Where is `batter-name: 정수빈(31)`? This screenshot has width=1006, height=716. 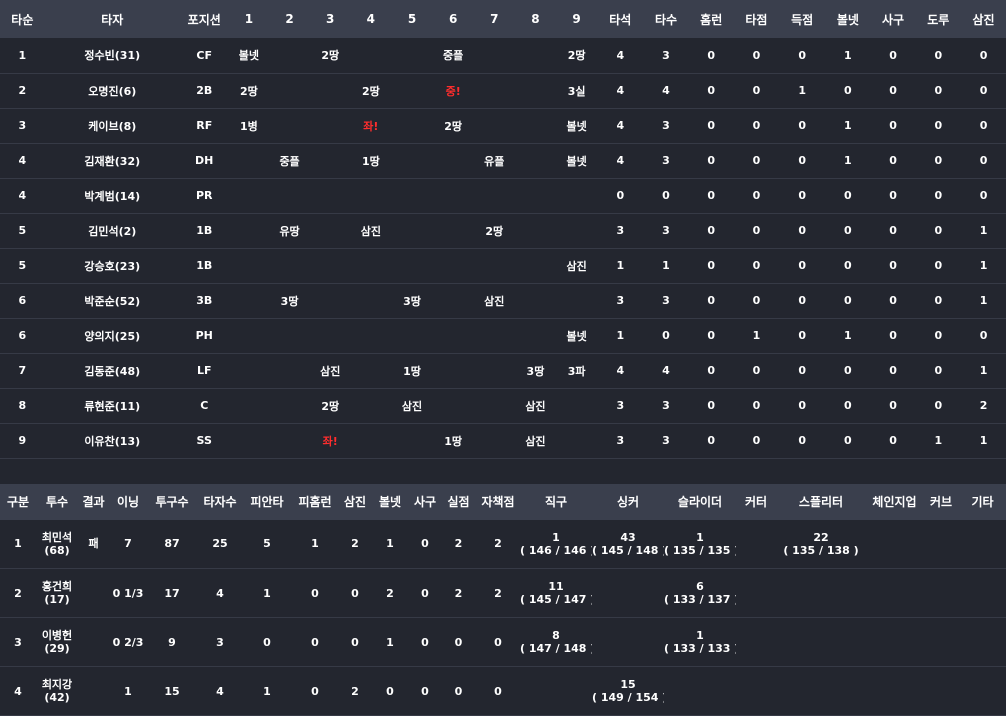
batter-name: 정수빈(31) is located at coordinates (112, 55).